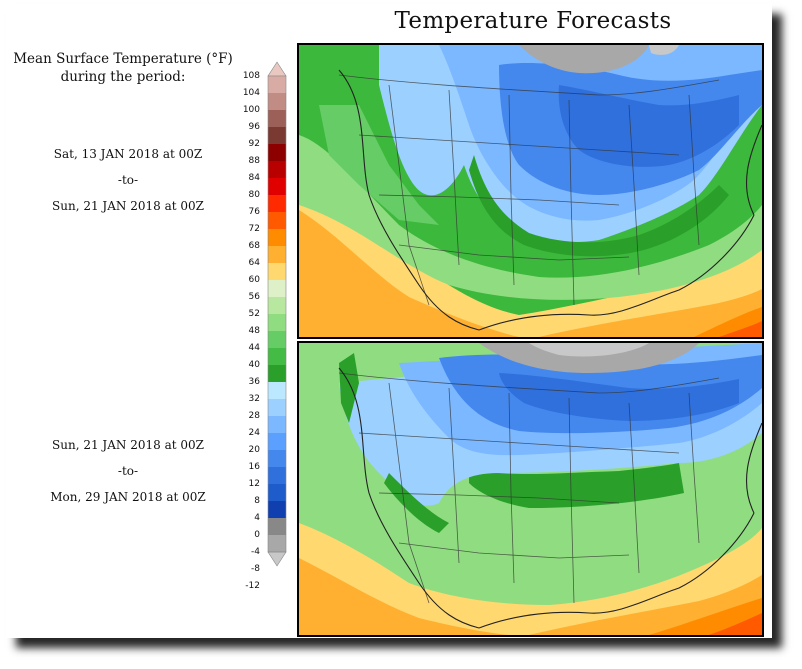 Image resolution: width=802 pixels, height=669 pixels. I want to click on colorbar-tick-label: 72, so click(254, 229).